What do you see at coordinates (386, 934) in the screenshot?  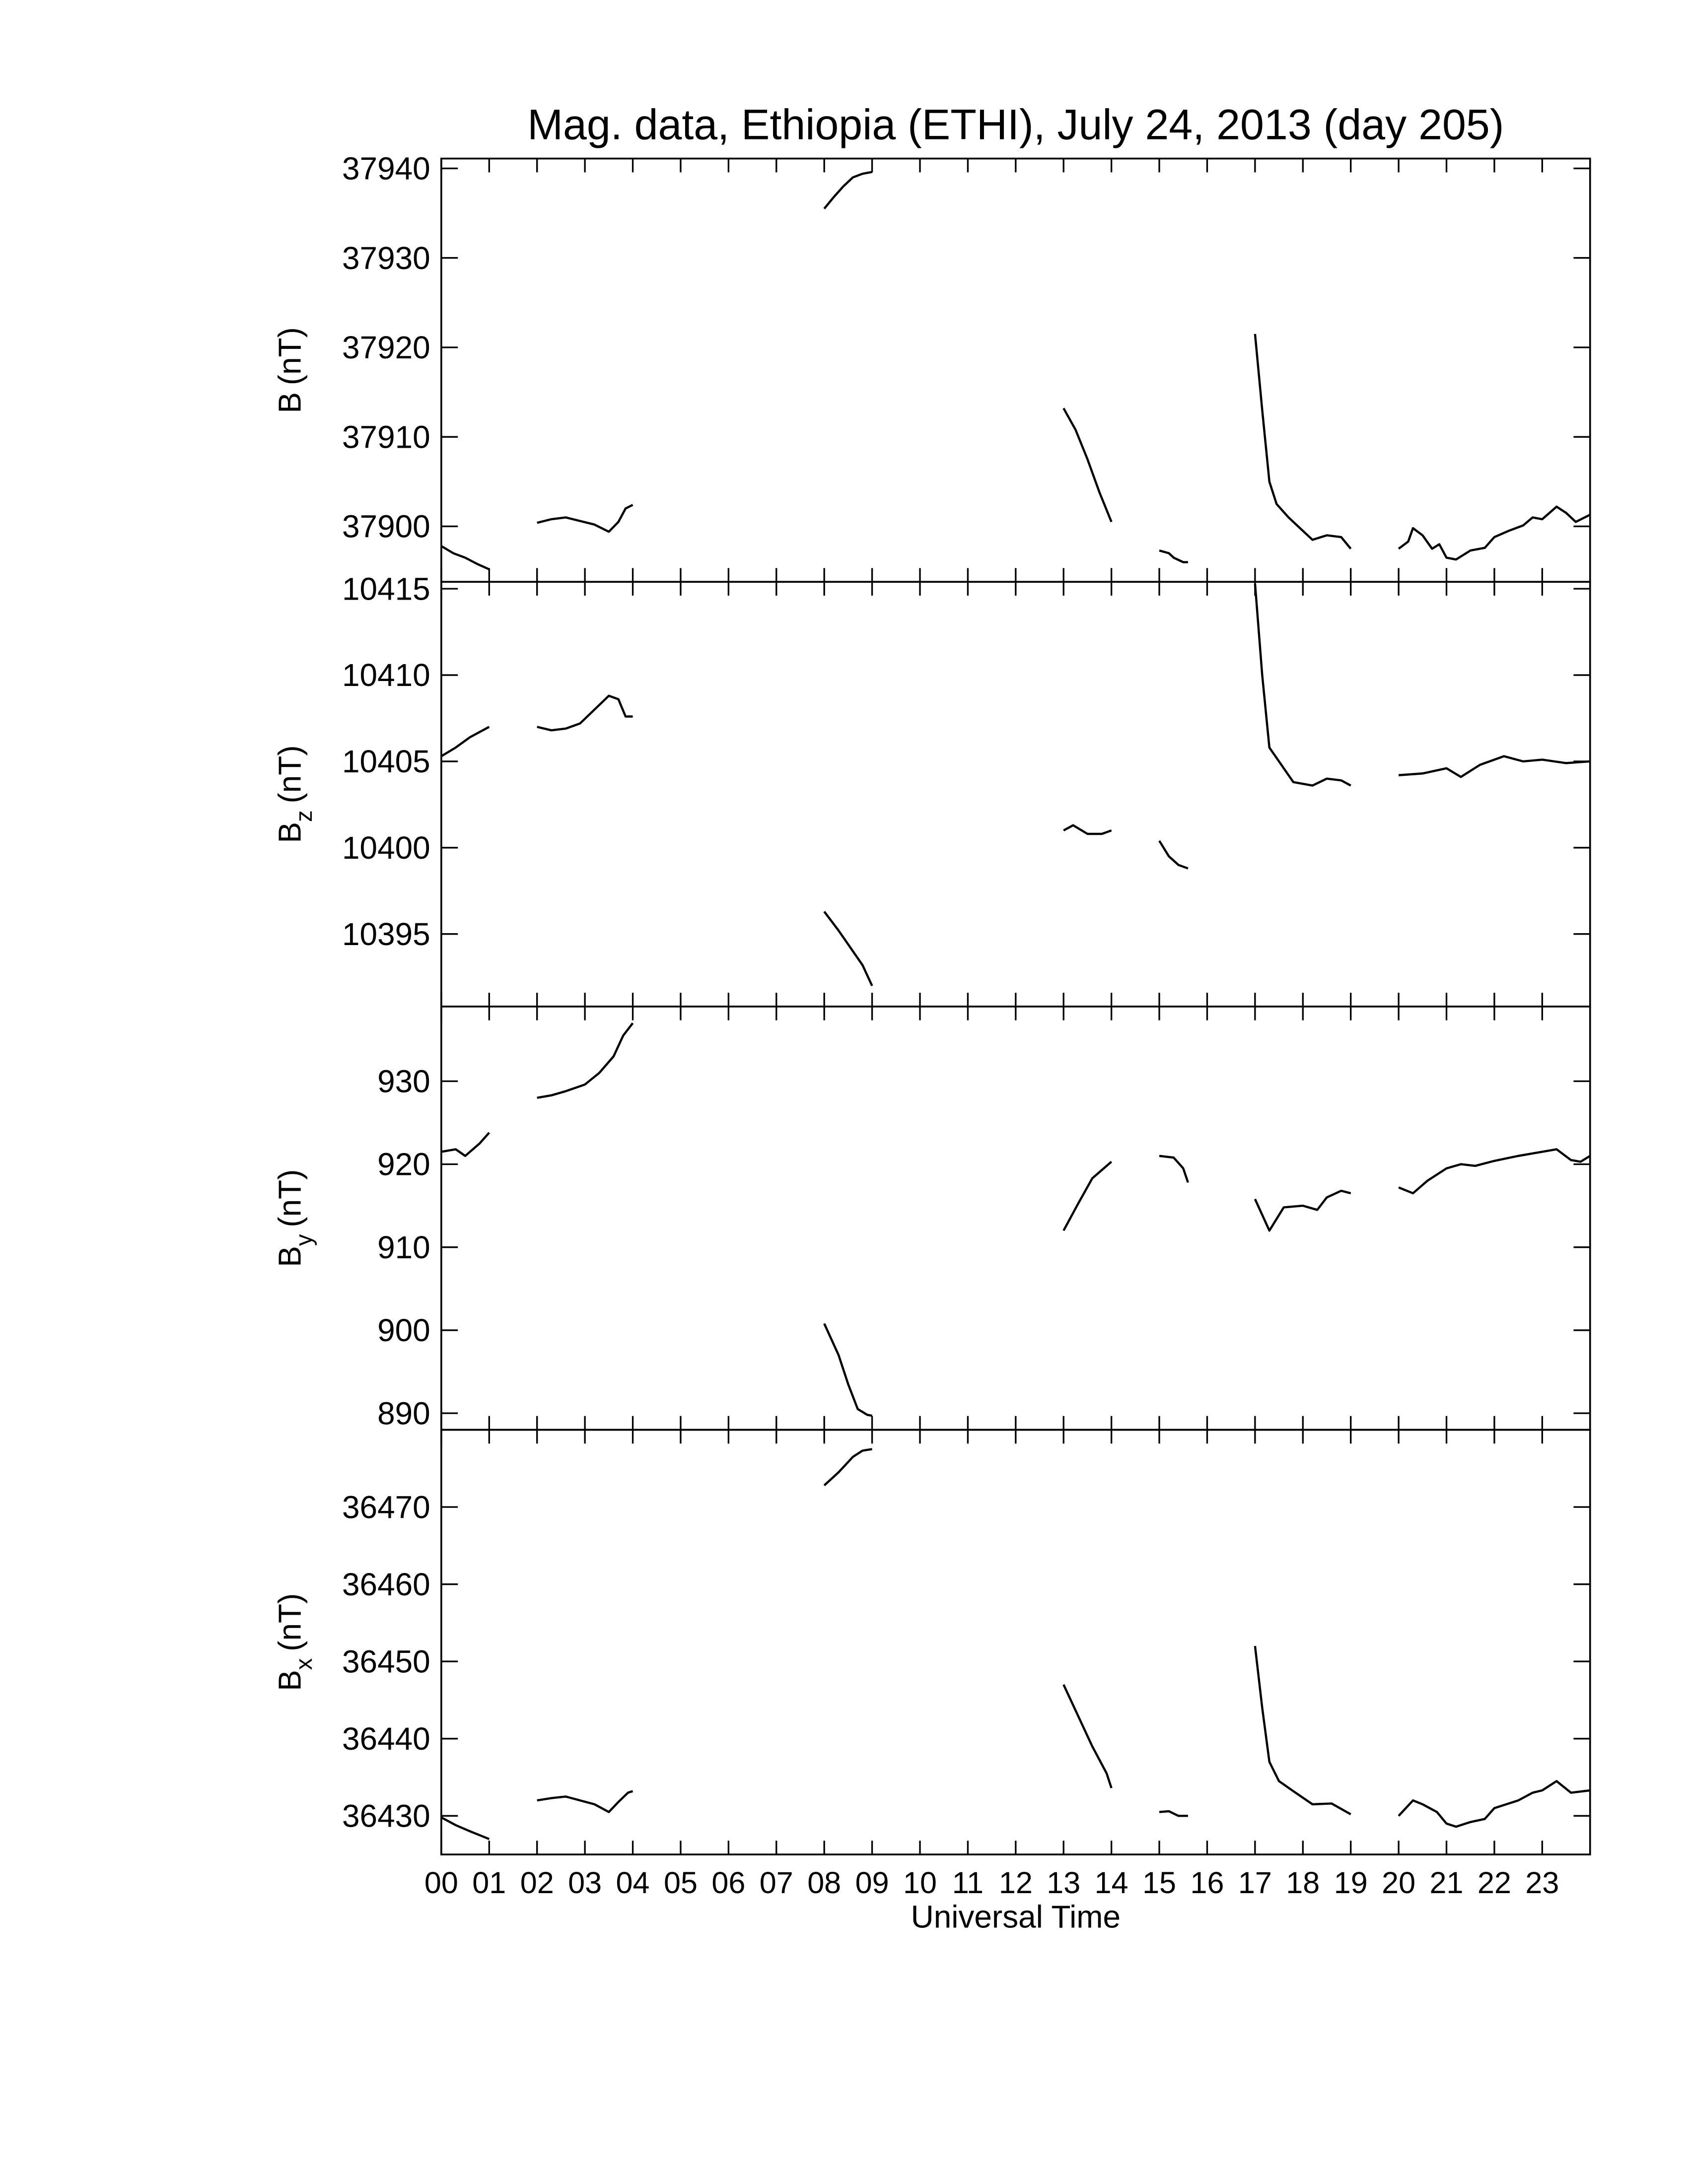 I see `y-tick-label: 10395` at bounding box center [386, 934].